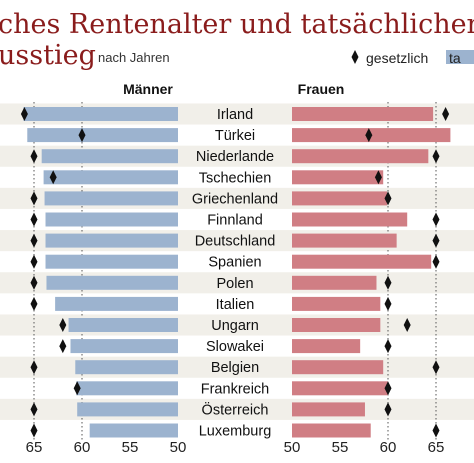 The width and height of the screenshot is (474, 463). Describe the element at coordinates (363, 114) in the screenshot. I see `bar-women-irland` at that location.